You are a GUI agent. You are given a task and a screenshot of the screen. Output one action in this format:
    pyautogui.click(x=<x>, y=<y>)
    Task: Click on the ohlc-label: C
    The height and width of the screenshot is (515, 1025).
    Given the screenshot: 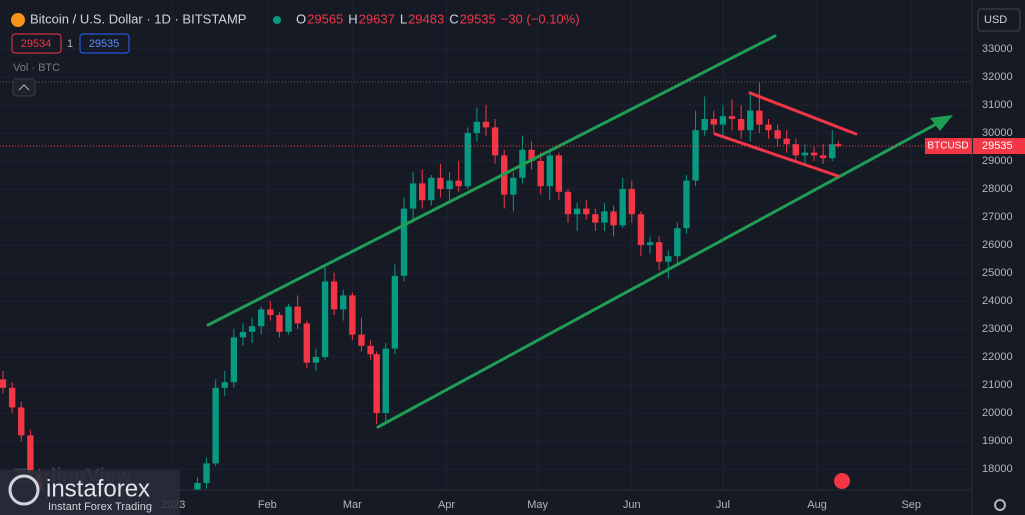 What is the action you would take?
    pyautogui.click(x=453, y=18)
    